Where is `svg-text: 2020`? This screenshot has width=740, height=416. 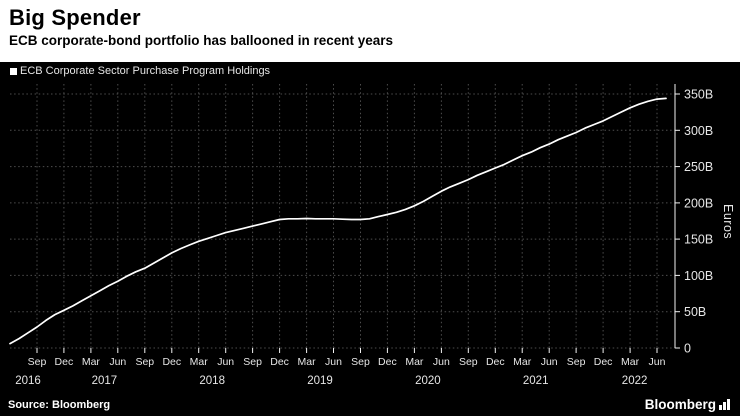 svg-text: 2020 is located at coordinates (428, 381).